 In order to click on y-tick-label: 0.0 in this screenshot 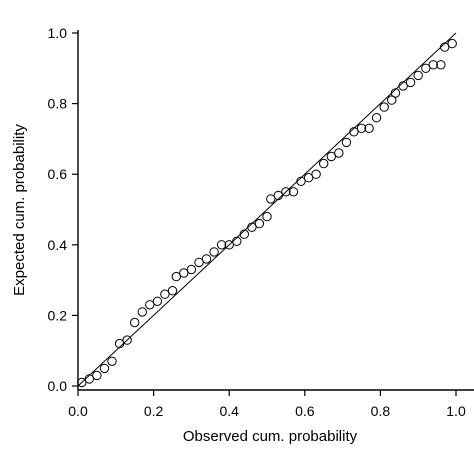, I will do `click(58, 386)`.